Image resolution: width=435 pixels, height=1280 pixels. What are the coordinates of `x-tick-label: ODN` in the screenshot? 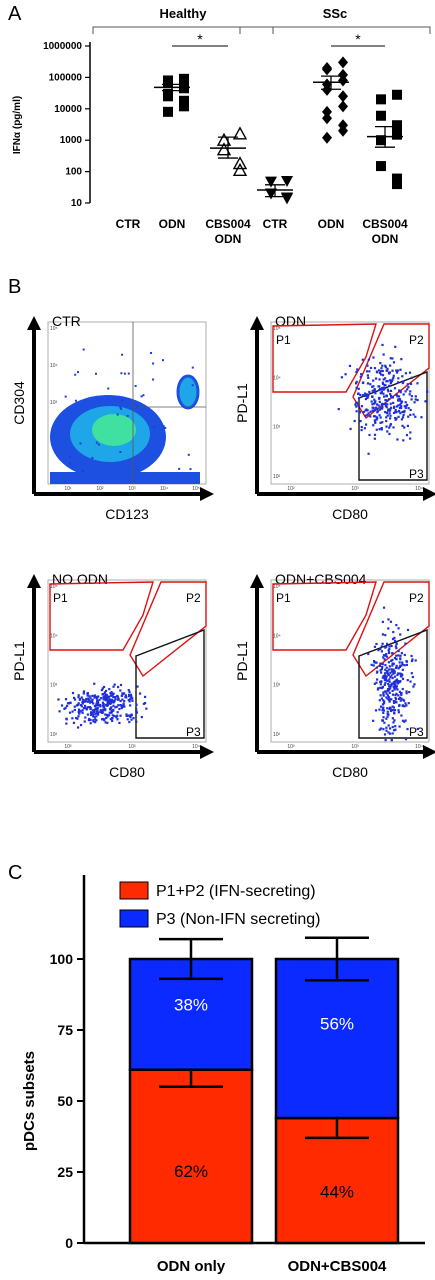 It's located at (172, 224).